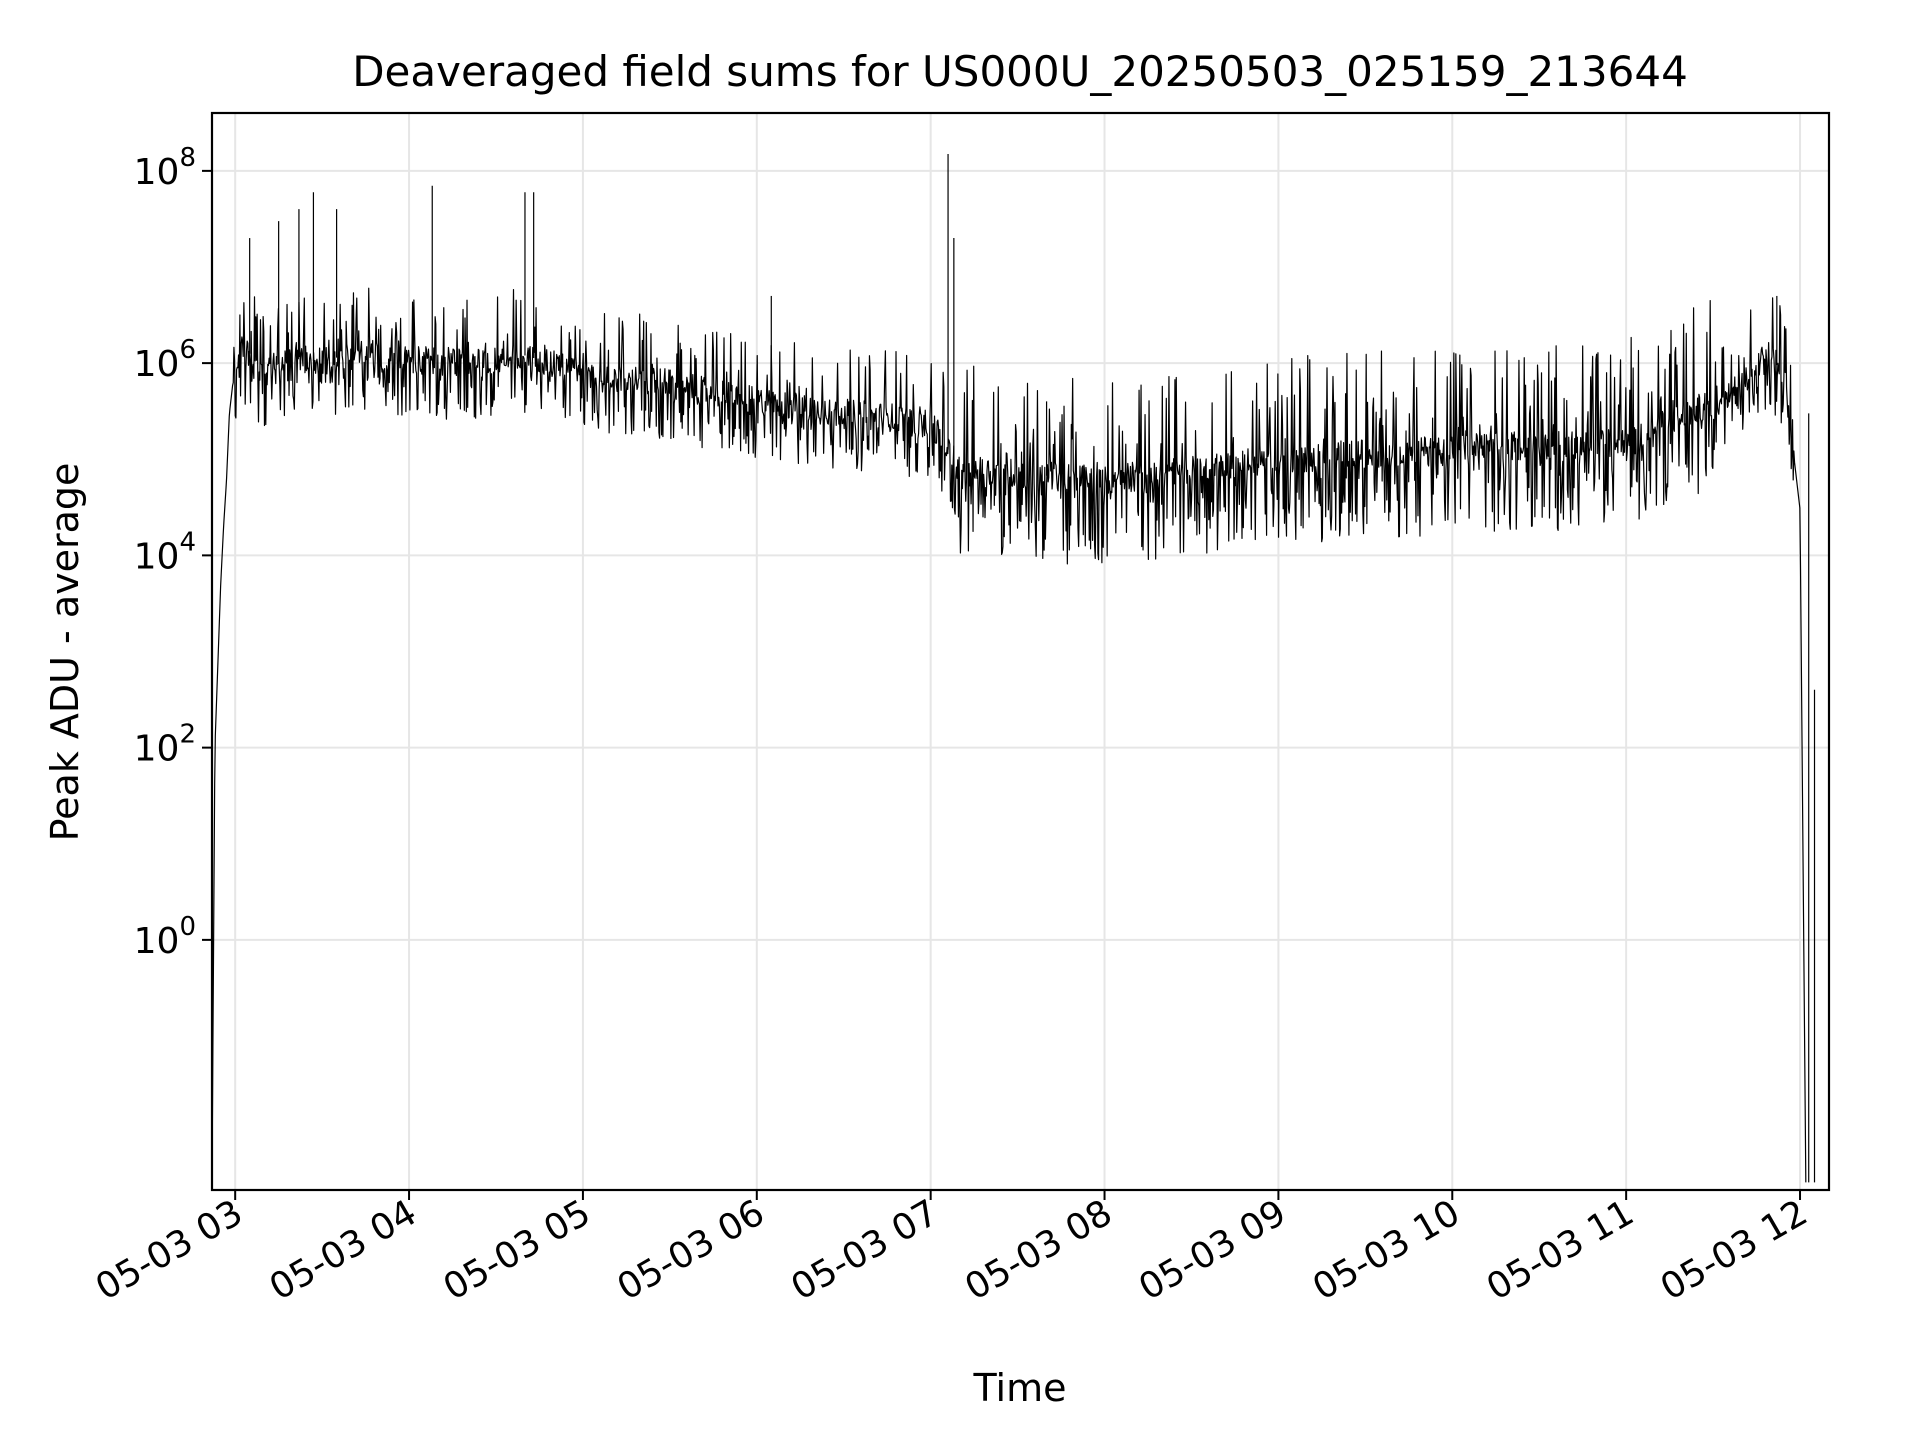 This screenshot has width=1920, height=1440. What do you see at coordinates (1038, 1250) in the screenshot?
I see `x-tick-label: 05-03 08` at bounding box center [1038, 1250].